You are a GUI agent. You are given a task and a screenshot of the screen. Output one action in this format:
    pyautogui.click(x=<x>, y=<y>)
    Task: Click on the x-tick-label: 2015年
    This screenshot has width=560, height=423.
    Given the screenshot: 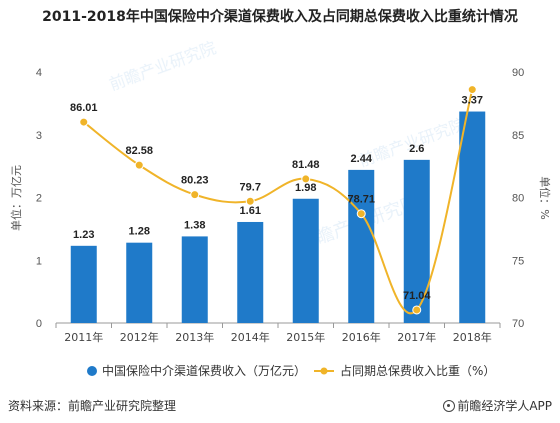 What is the action you would take?
    pyautogui.click(x=305, y=337)
    